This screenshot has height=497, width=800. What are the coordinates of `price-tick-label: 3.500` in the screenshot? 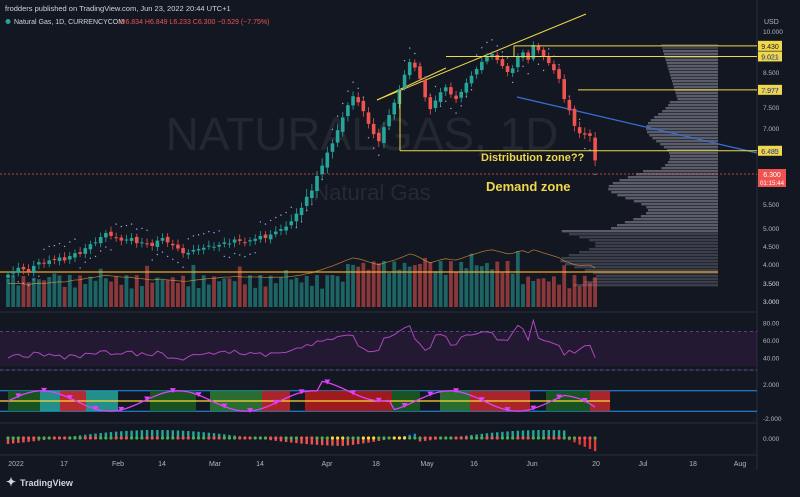 It's located at (771, 284).